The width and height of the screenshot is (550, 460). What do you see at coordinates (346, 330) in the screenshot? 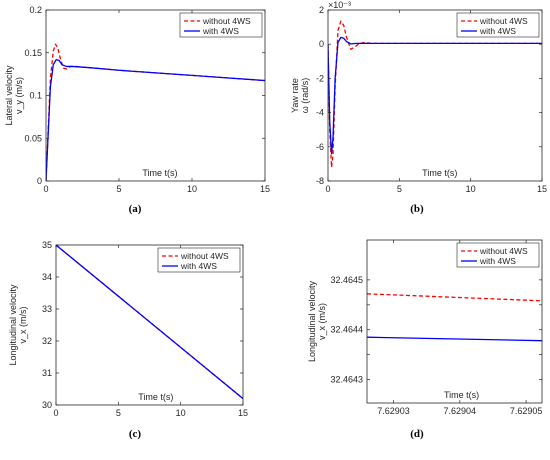
I see `y-tick-label: 32.4644` at bounding box center [346, 330].